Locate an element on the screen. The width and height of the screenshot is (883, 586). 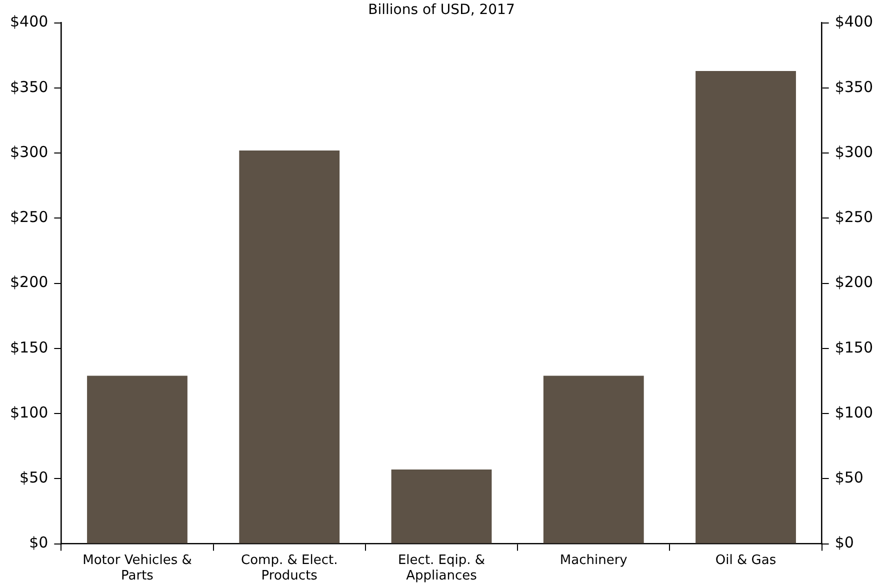
y2-tick-label: $300 is located at coordinates (854, 151).